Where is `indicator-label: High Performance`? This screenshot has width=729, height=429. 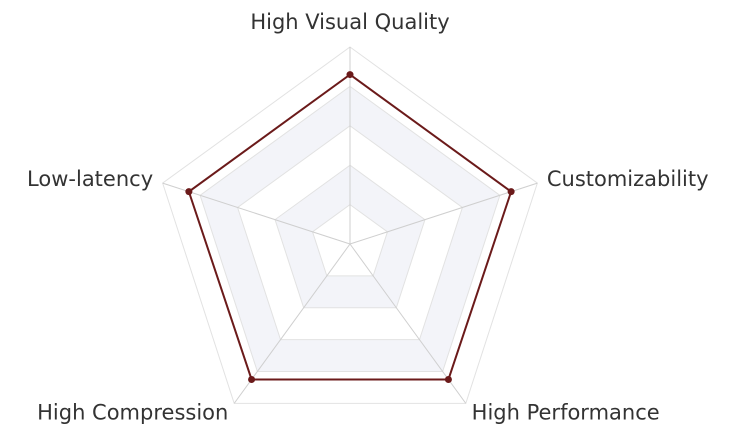
indicator-label: High Performance is located at coordinates (566, 412).